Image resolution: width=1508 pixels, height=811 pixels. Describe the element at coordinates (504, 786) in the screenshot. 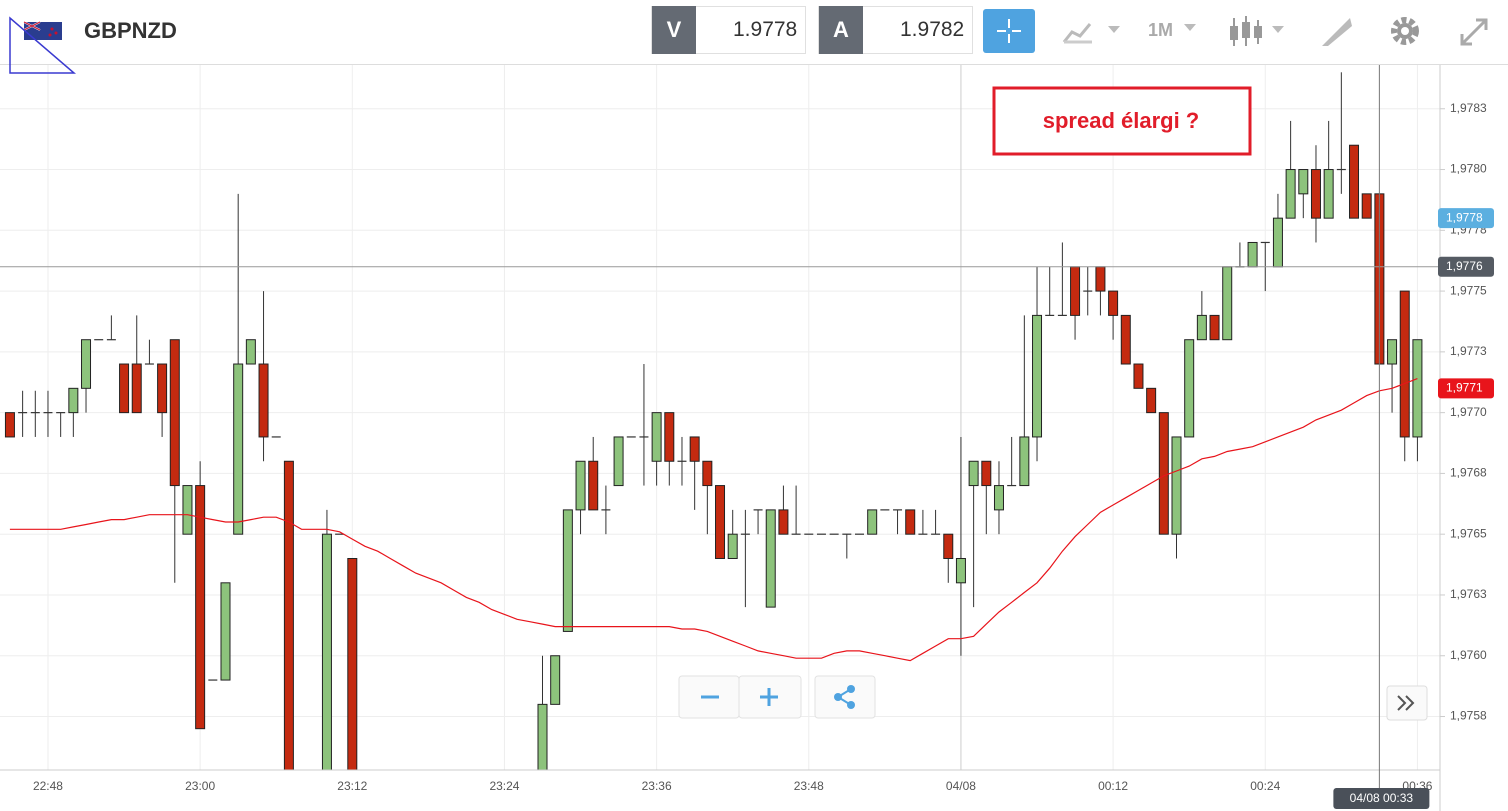

I see `x-tick-label: 23:24` at that location.